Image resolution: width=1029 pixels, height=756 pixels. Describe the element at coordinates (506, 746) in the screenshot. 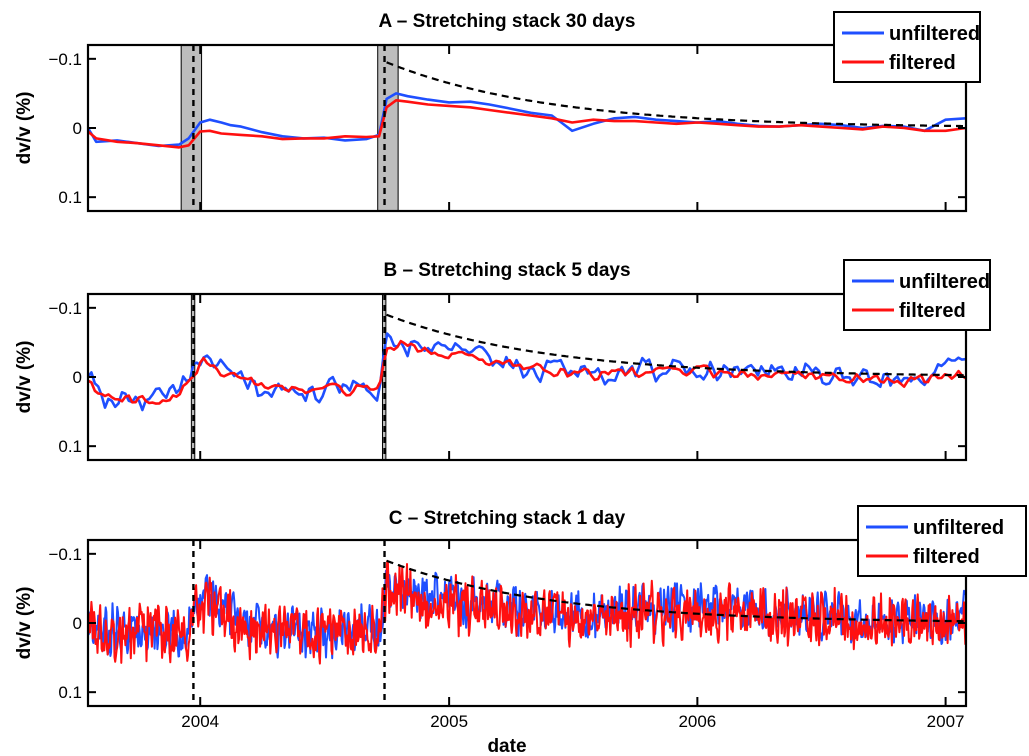

I see `x-axis-label: date` at that location.